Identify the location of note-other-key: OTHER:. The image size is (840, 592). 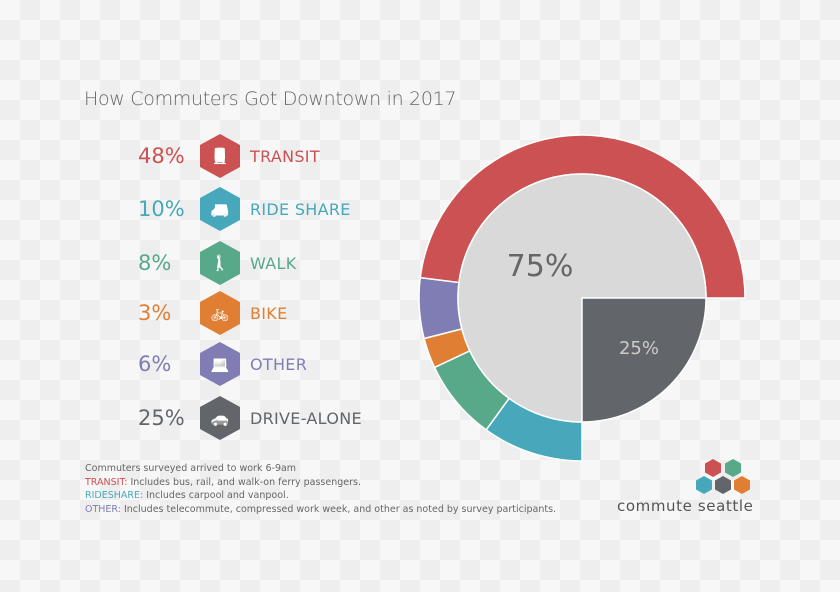
(103, 509).